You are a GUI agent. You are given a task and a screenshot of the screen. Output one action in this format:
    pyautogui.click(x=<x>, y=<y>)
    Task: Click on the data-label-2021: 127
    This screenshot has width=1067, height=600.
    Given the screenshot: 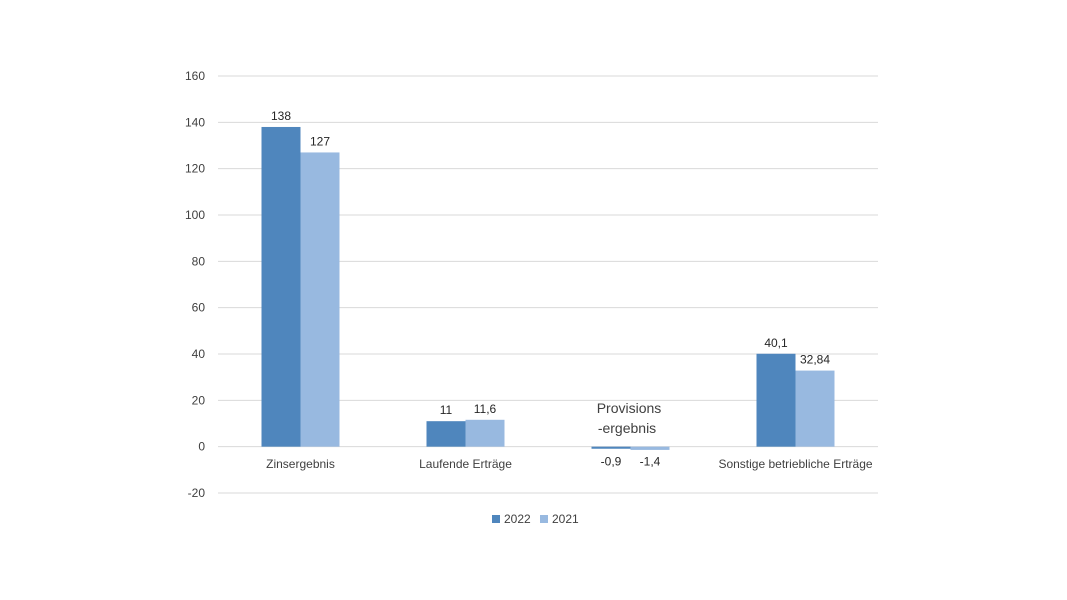 What is the action you would take?
    pyautogui.click(x=320, y=141)
    